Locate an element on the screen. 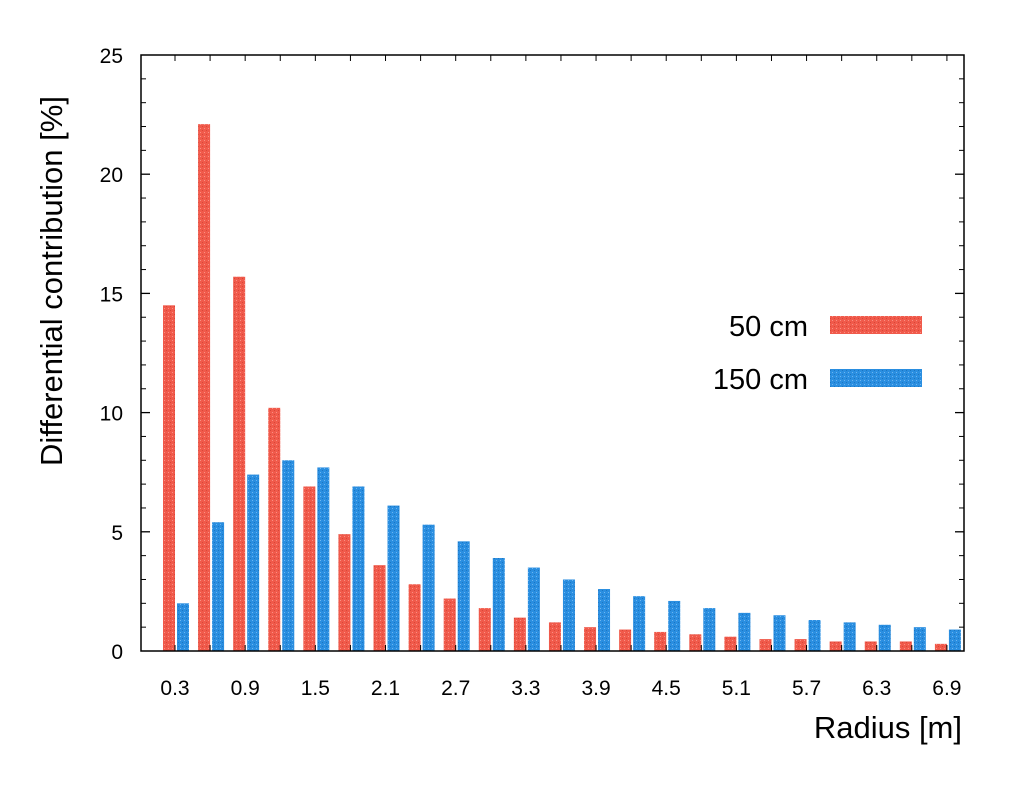 The image size is (1016, 792). bar-50cm-0.6 is located at coordinates (204, 388).